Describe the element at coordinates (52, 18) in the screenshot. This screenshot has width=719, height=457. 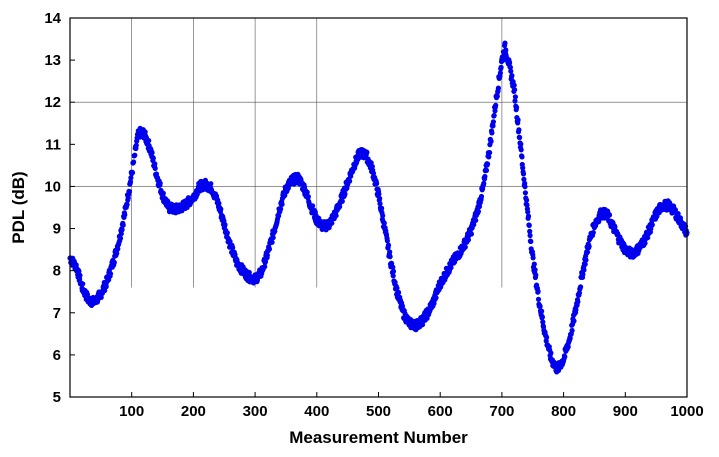
I see `y-tick-label: 14` at that location.